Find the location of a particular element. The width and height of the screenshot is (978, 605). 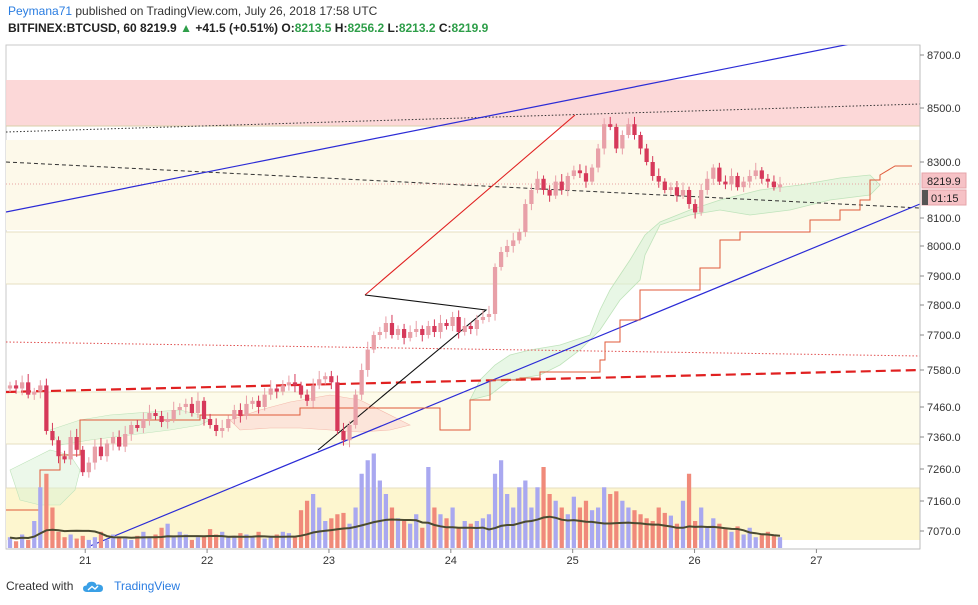

tradingview-link: TradingView is located at coordinates (147, 586).